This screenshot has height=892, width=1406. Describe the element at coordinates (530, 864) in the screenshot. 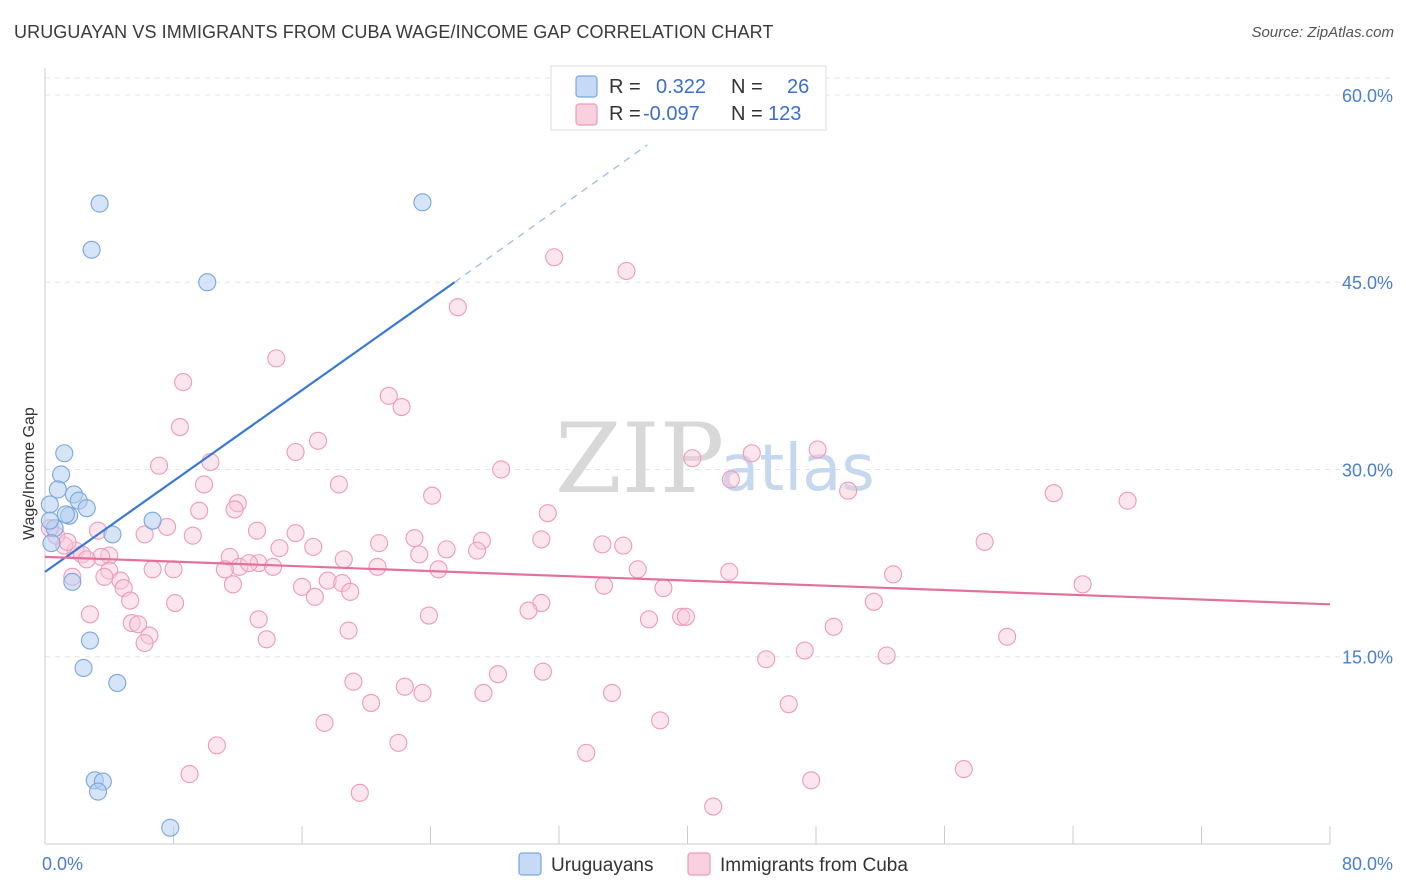

I see `legend-bottom-swatch-uruguayans` at that location.